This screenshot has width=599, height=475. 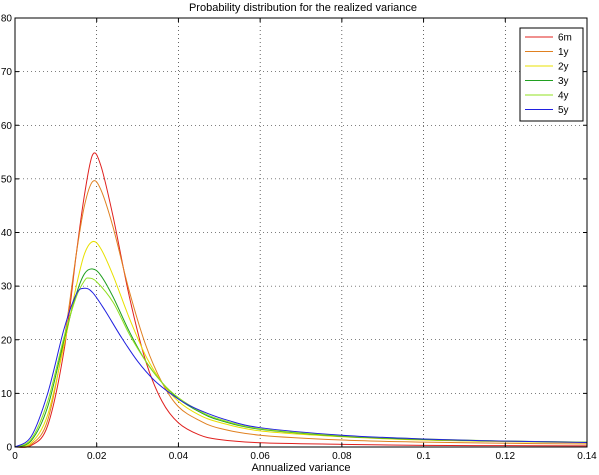 What do you see at coordinates (563, 81) in the screenshot?
I see `legend-label-3y: 3y` at bounding box center [563, 81].